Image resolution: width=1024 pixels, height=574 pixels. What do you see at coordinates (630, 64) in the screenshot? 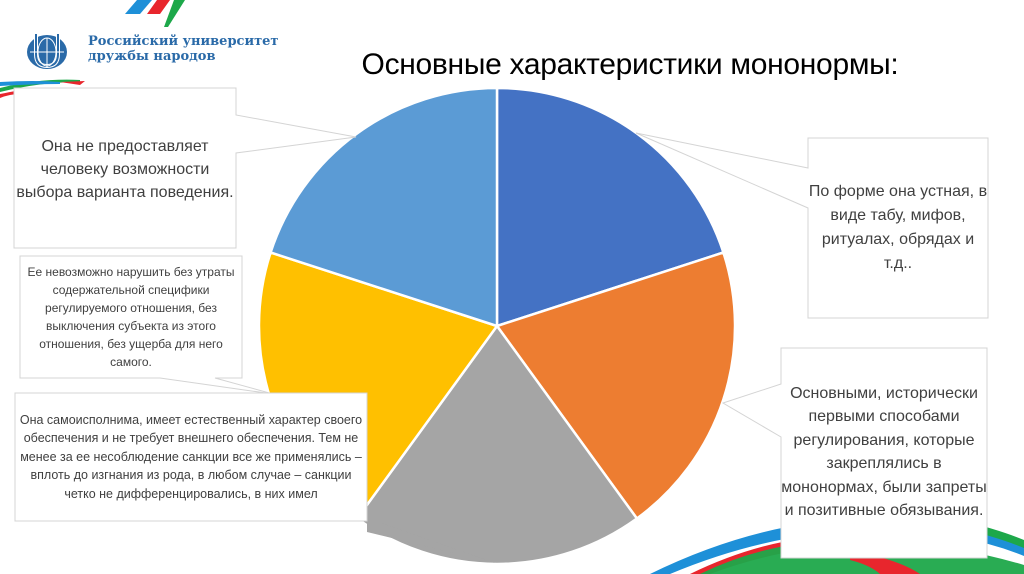
I see `page-title: Основные характеристики мононормы:` at bounding box center [630, 64].